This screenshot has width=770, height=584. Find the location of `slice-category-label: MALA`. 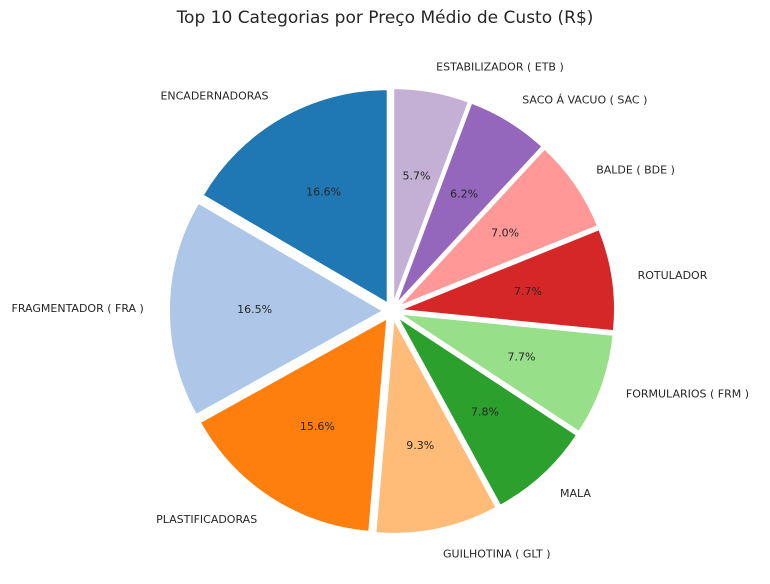

slice-category-label: MALA is located at coordinates (575, 493).